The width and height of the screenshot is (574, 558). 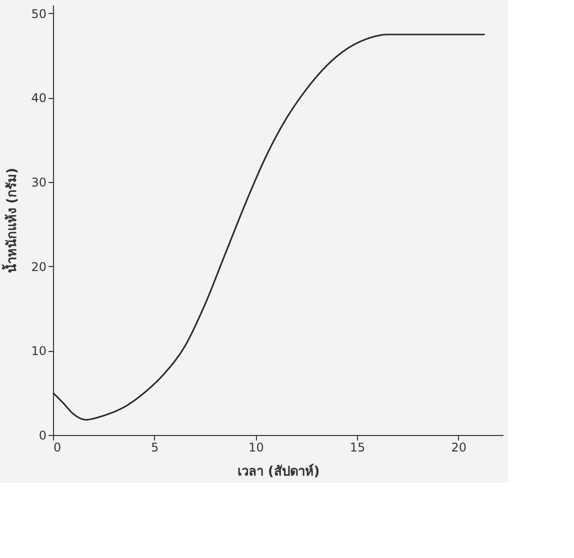 What do you see at coordinates (459, 447) in the screenshot?
I see `x-tick-label: 20` at bounding box center [459, 447].